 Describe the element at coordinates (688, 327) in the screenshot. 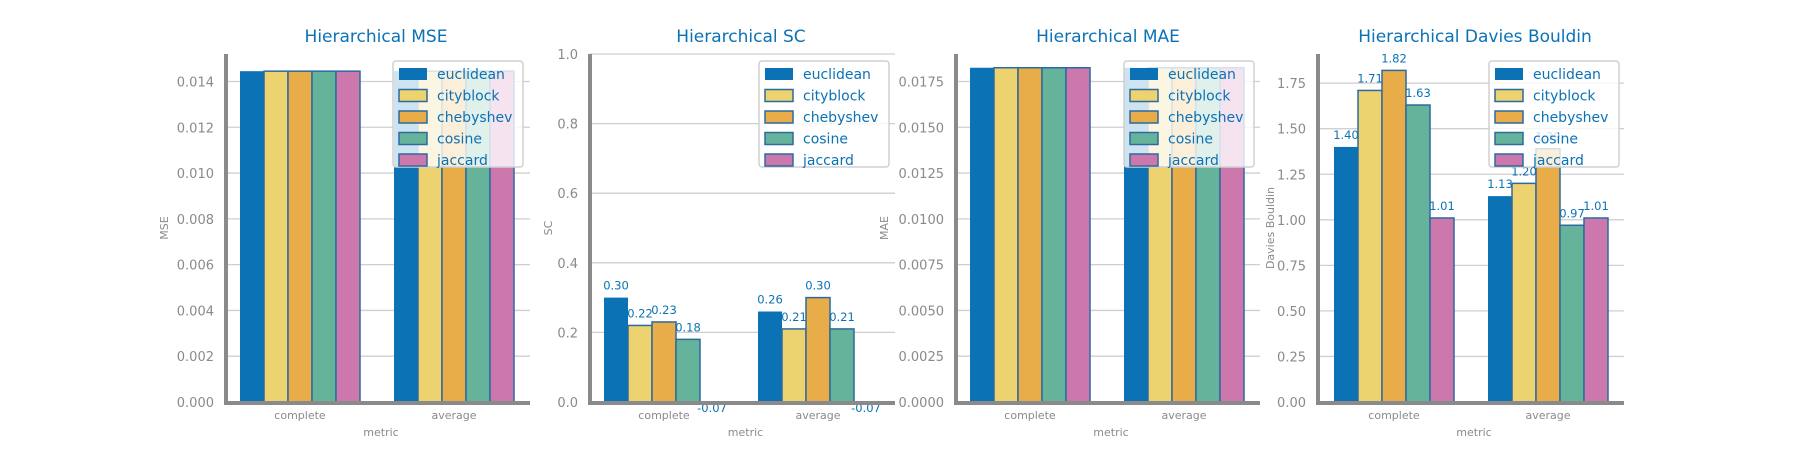

I see `data-label-cosine-complete: 0.18` at that location.